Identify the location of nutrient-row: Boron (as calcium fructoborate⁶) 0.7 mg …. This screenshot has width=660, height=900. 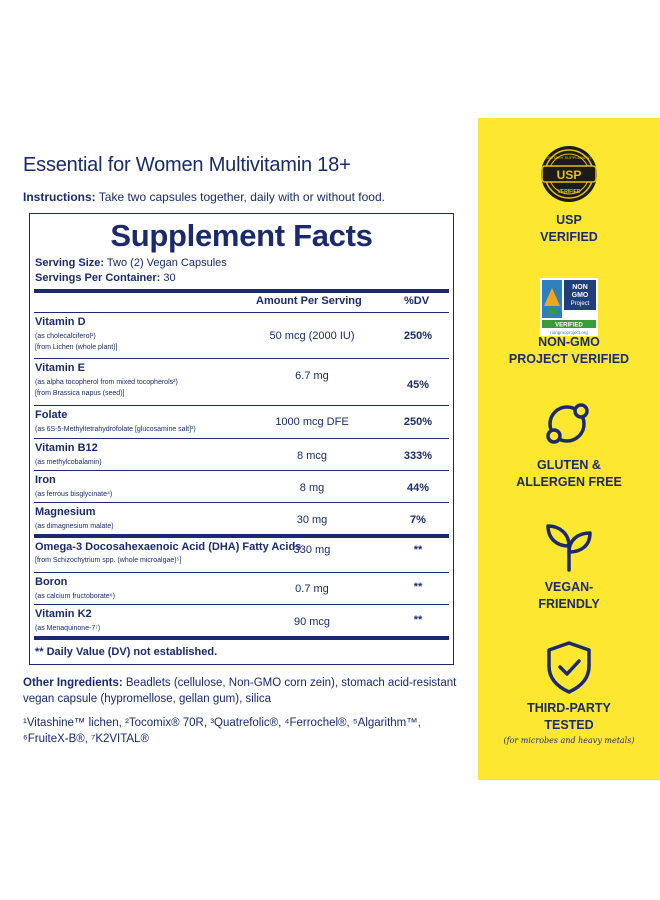
(241, 589).